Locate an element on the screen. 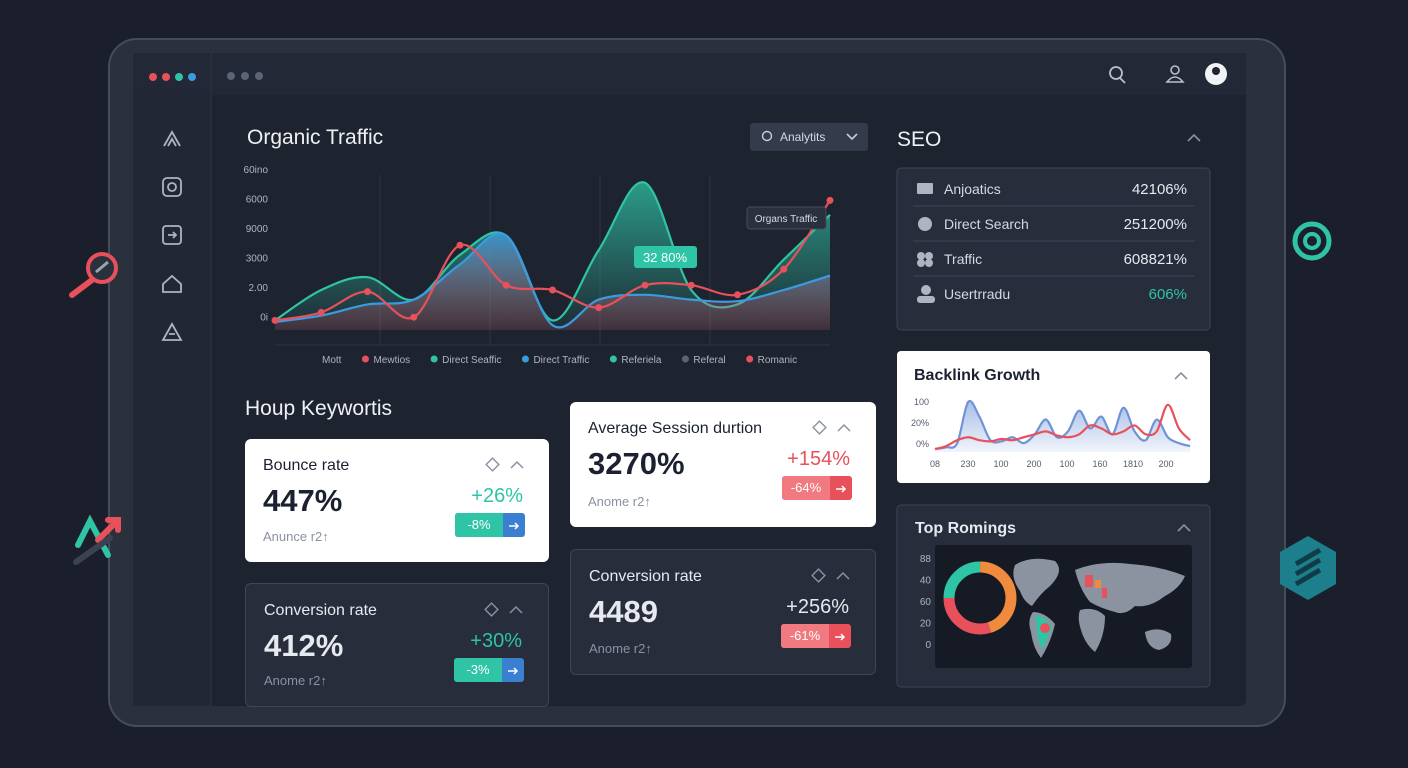 The height and width of the screenshot is (768, 1408). badge-text: -64% is located at coordinates (806, 488).